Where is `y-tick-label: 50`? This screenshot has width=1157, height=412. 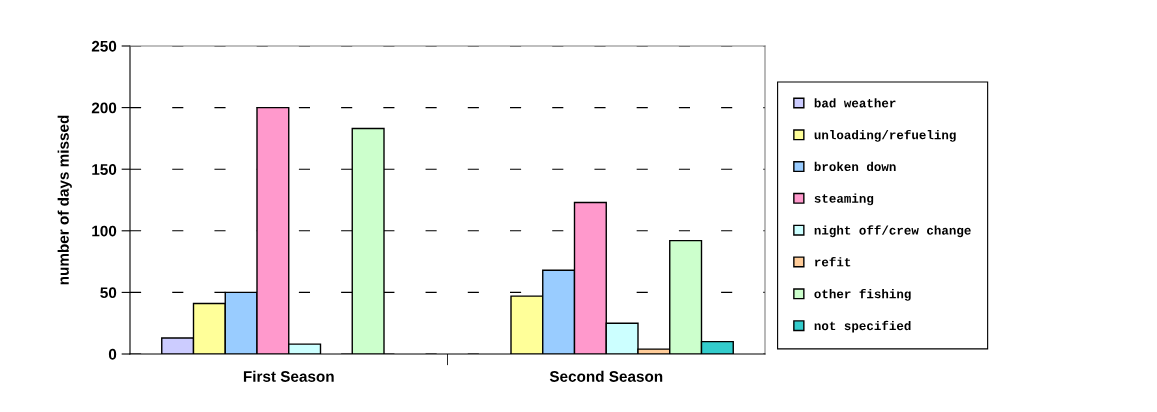
y-tick-label: 50 is located at coordinates (108, 293).